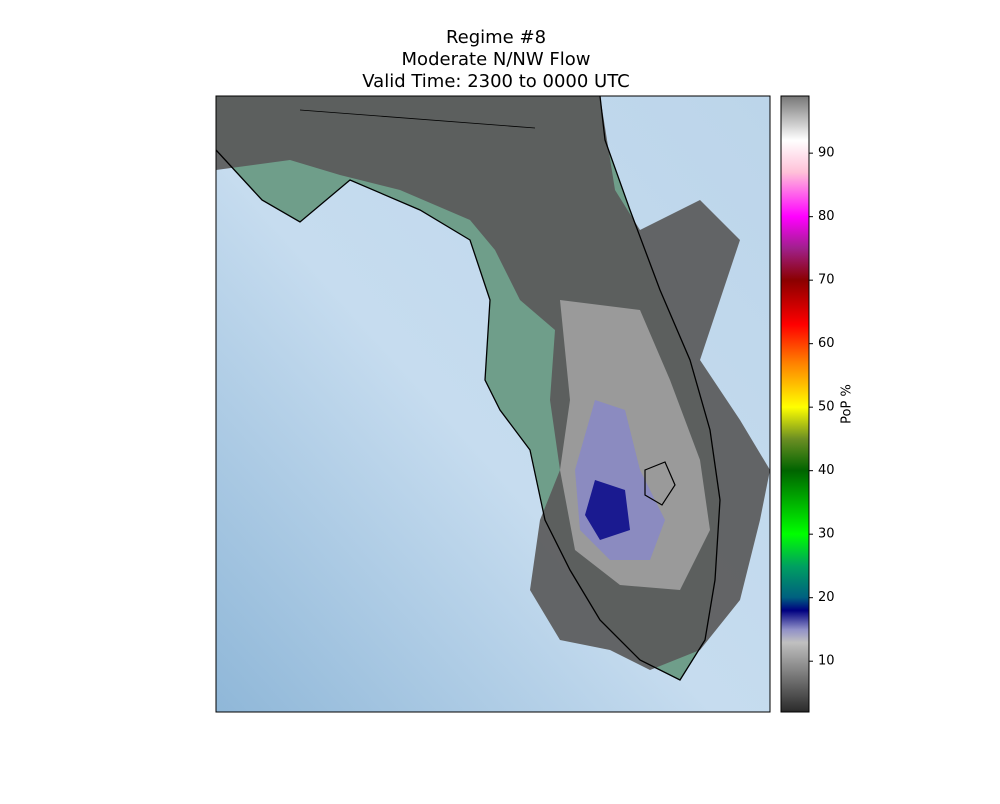  Describe the element at coordinates (660, 483) in the screenshot. I see `lake` at that location.